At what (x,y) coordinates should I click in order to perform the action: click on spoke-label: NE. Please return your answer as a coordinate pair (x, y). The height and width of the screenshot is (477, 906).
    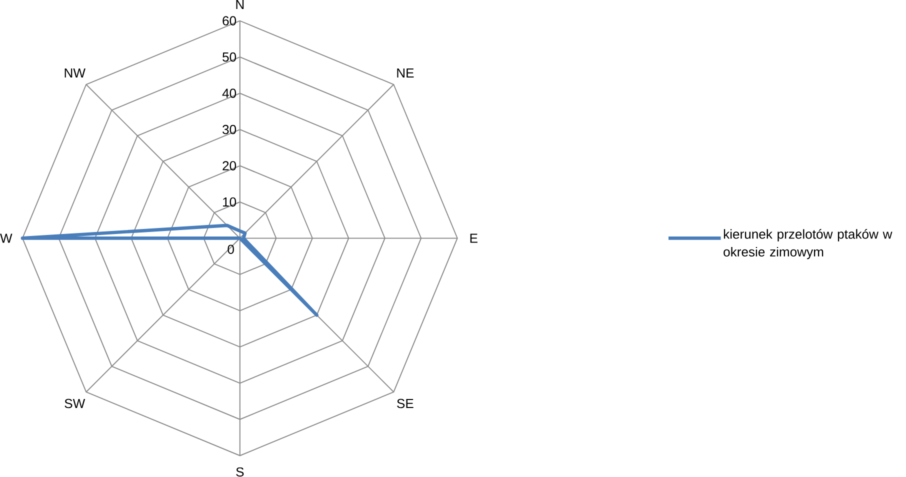
    Looking at the image, I should click on (405, 73).